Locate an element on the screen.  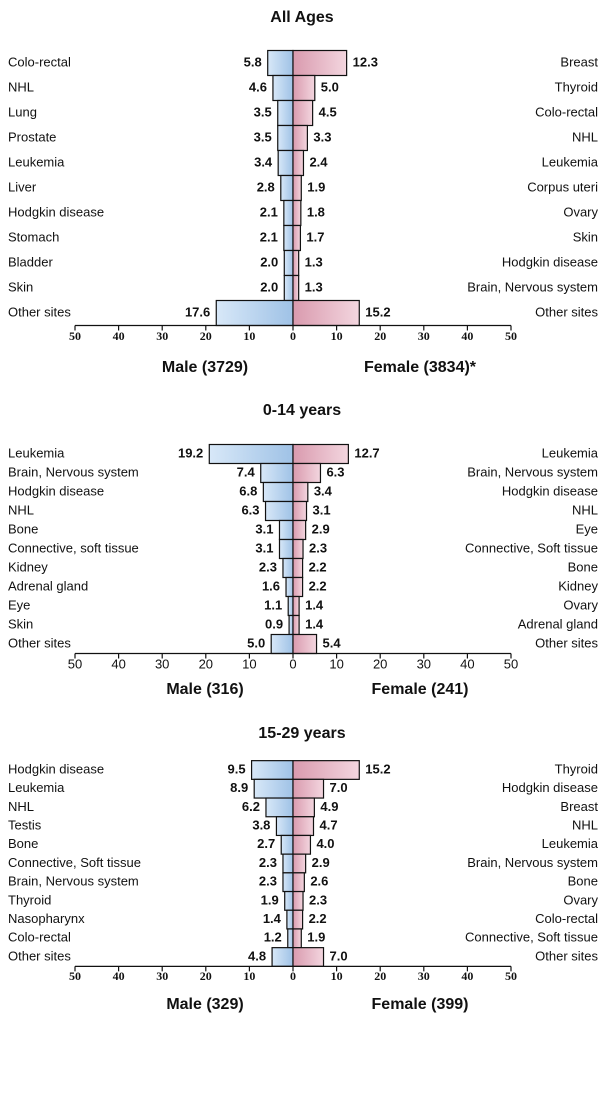
value-label: 5.8 is located at coordinates (253, 61).